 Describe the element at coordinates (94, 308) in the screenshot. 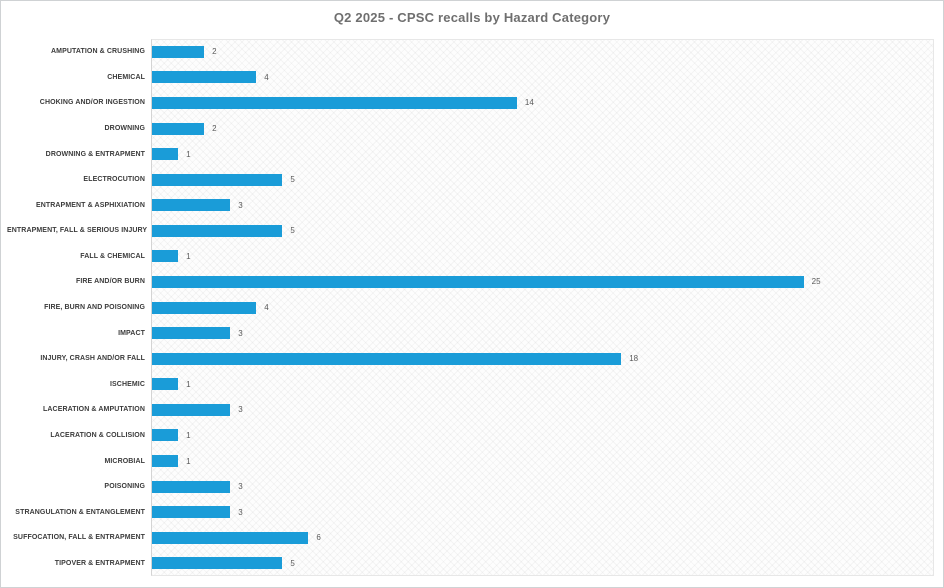

I see `category-label: FIRE, BURN AND POISONING` at that location.